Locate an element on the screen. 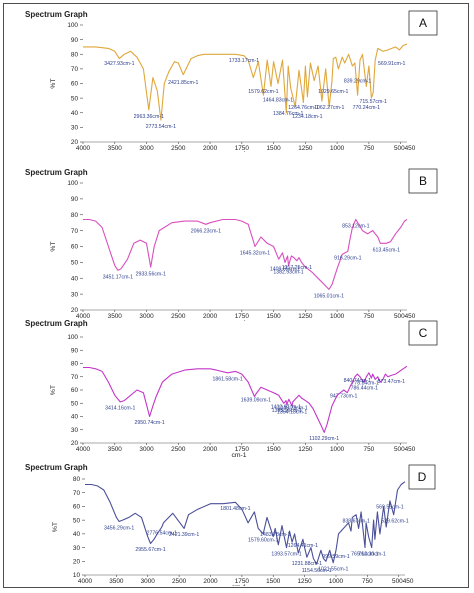  peak-label: 1065.01cm-1 is located at coordinates (329, 297).